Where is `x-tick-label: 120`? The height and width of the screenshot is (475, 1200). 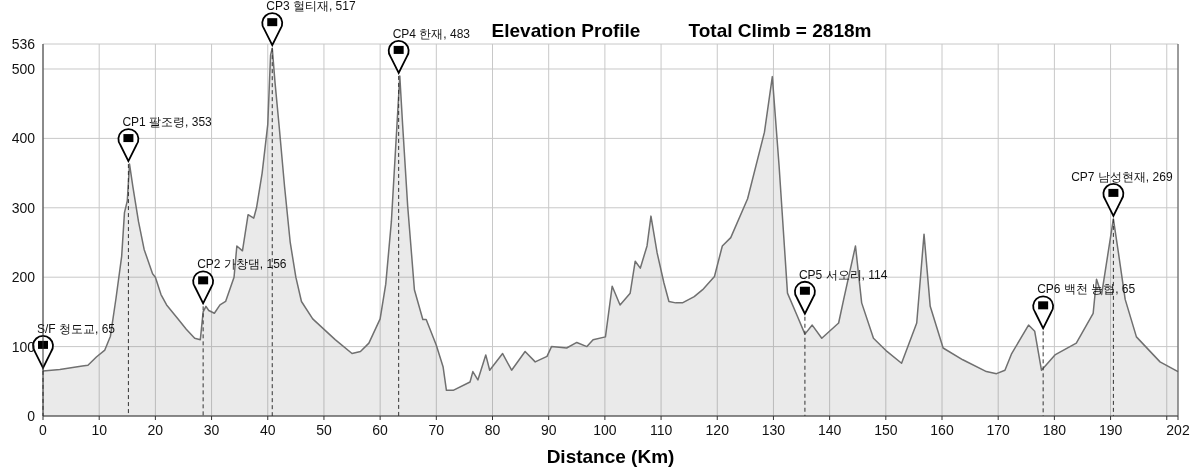 x-tick-label: 120 is located at coordinates (717, 430).